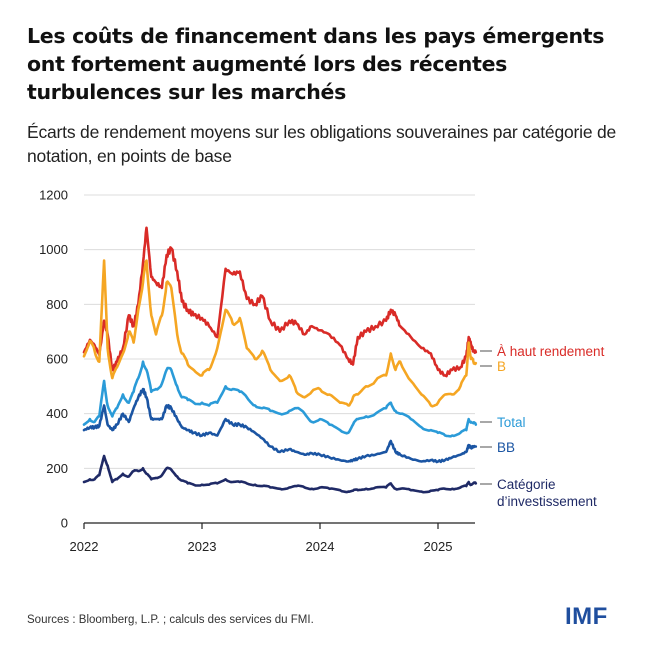 This screenshot has width=650, height=650. What do you see at coordinates (280, 425) in the screenshot?
I see `series-line-bb` at bounding box center [280, 425].